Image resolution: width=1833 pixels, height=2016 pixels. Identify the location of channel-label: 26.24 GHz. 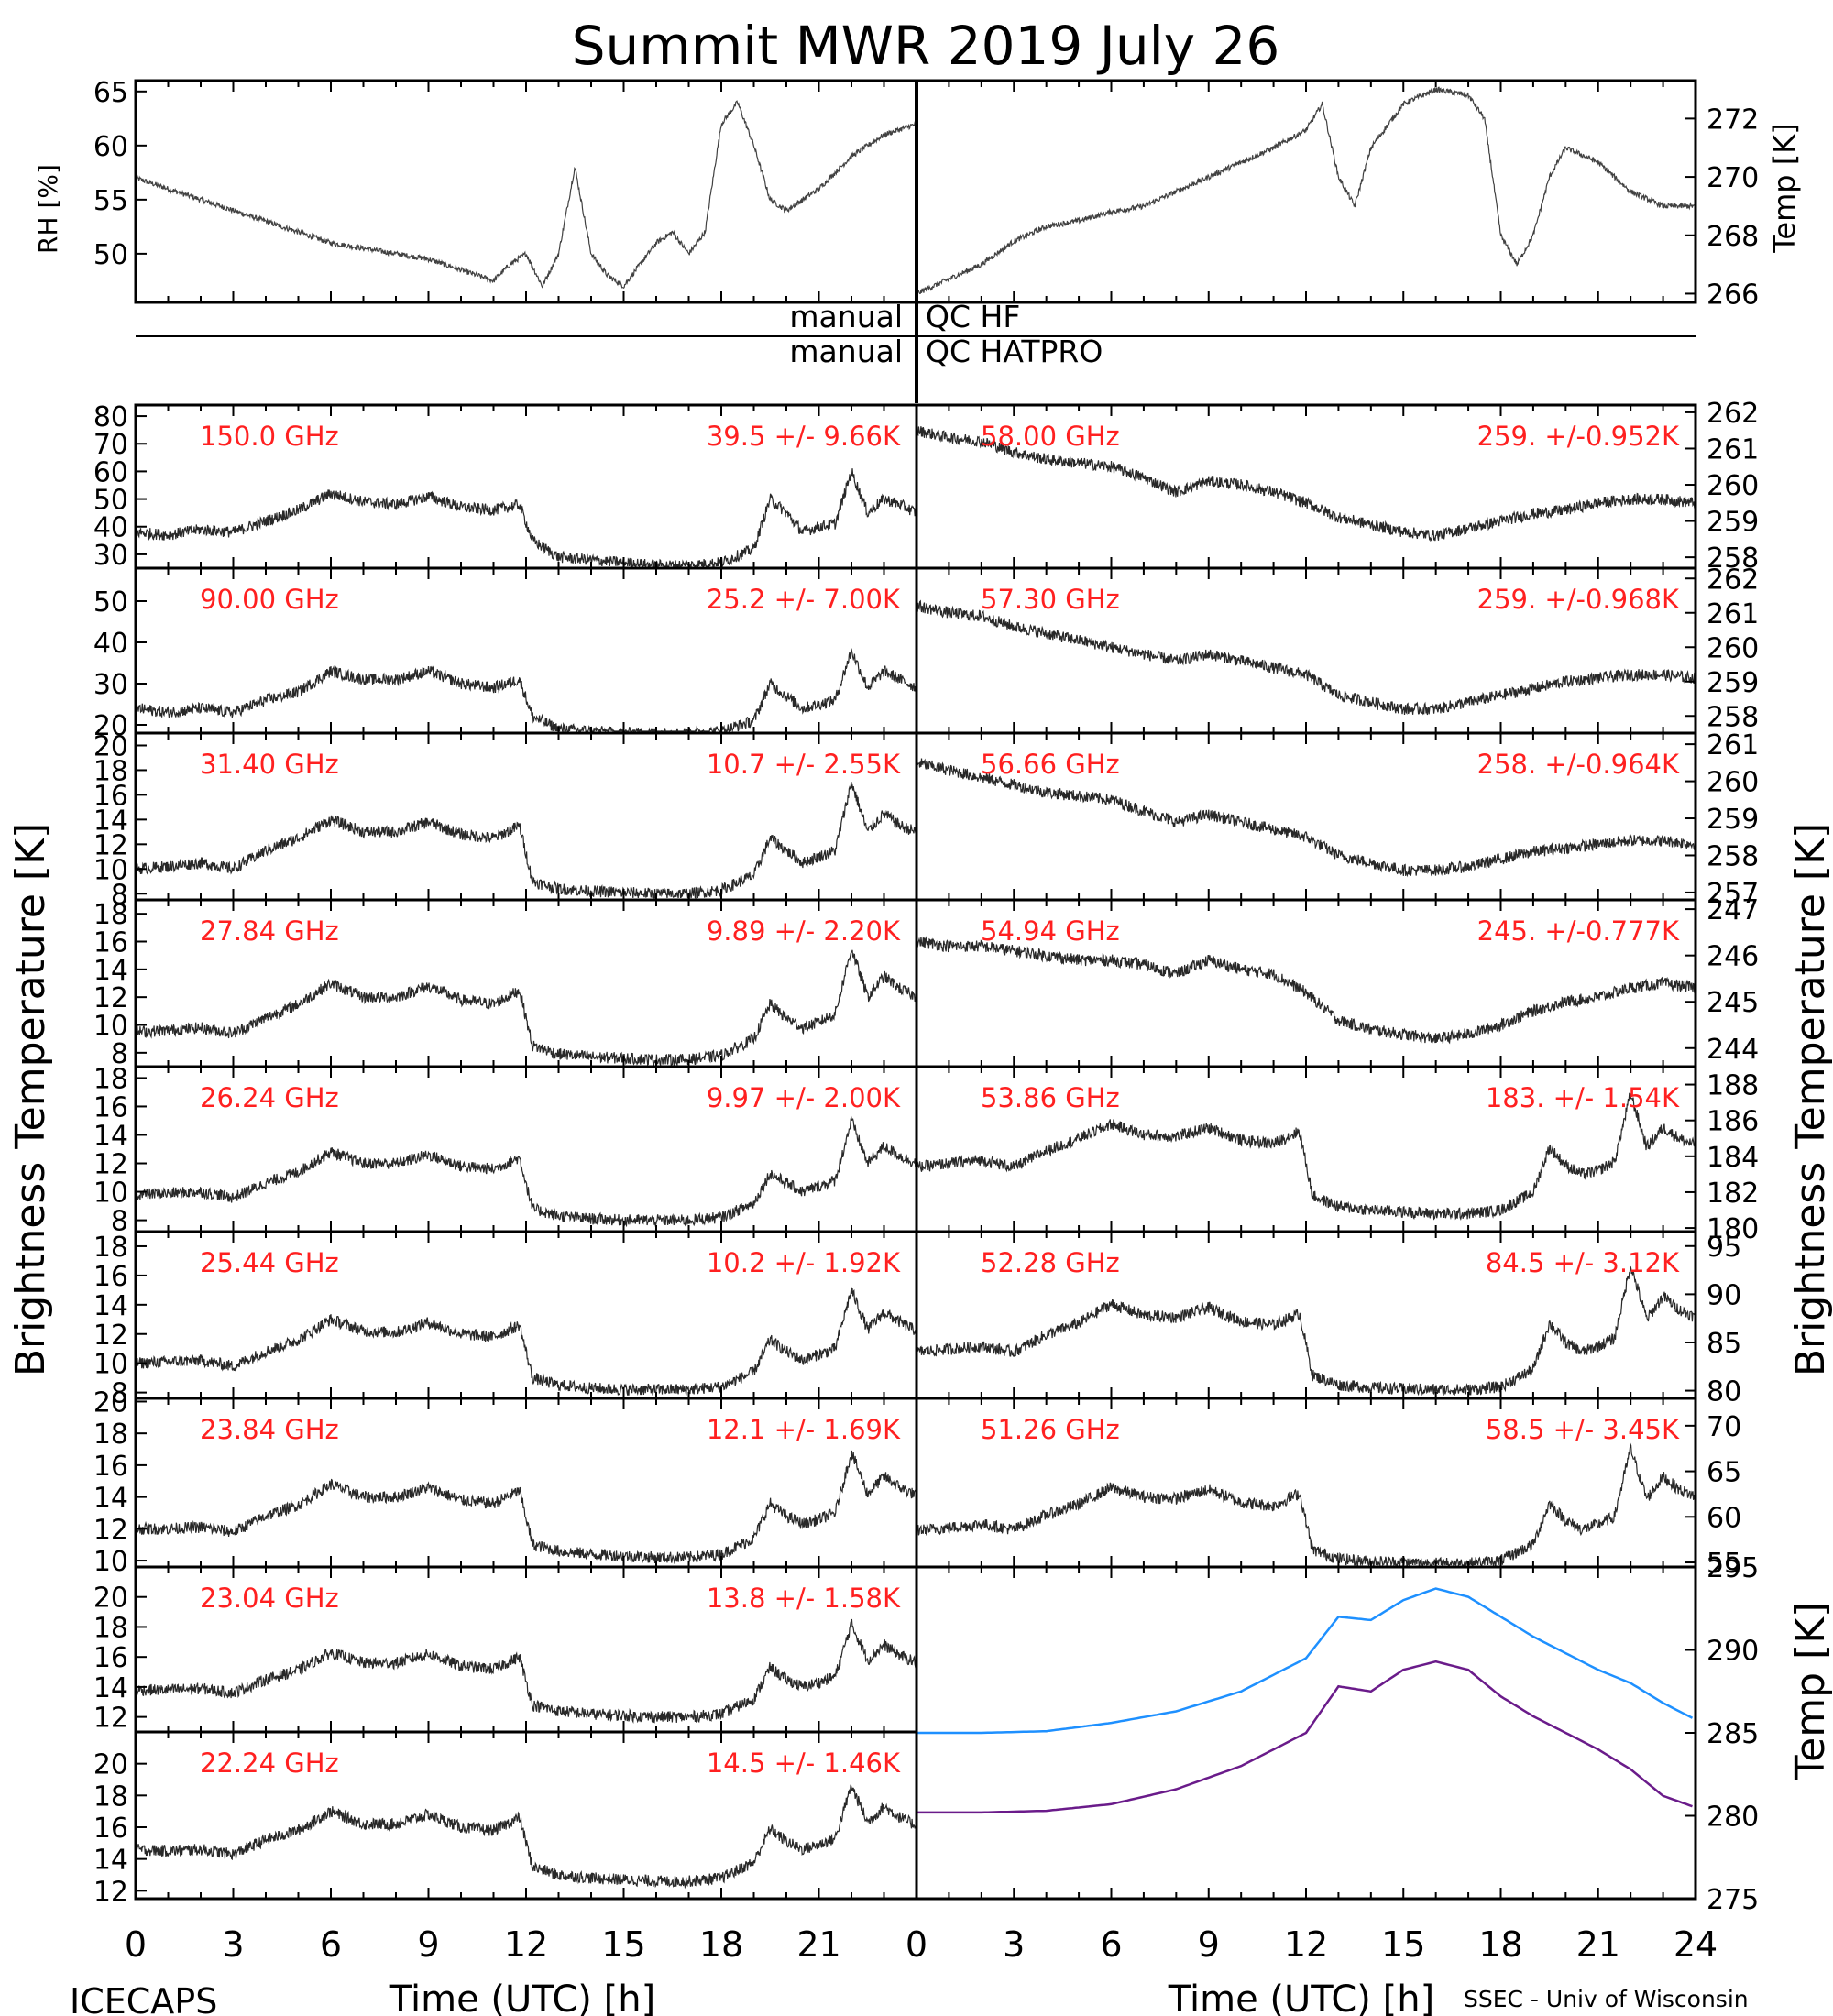
(269, 1097).